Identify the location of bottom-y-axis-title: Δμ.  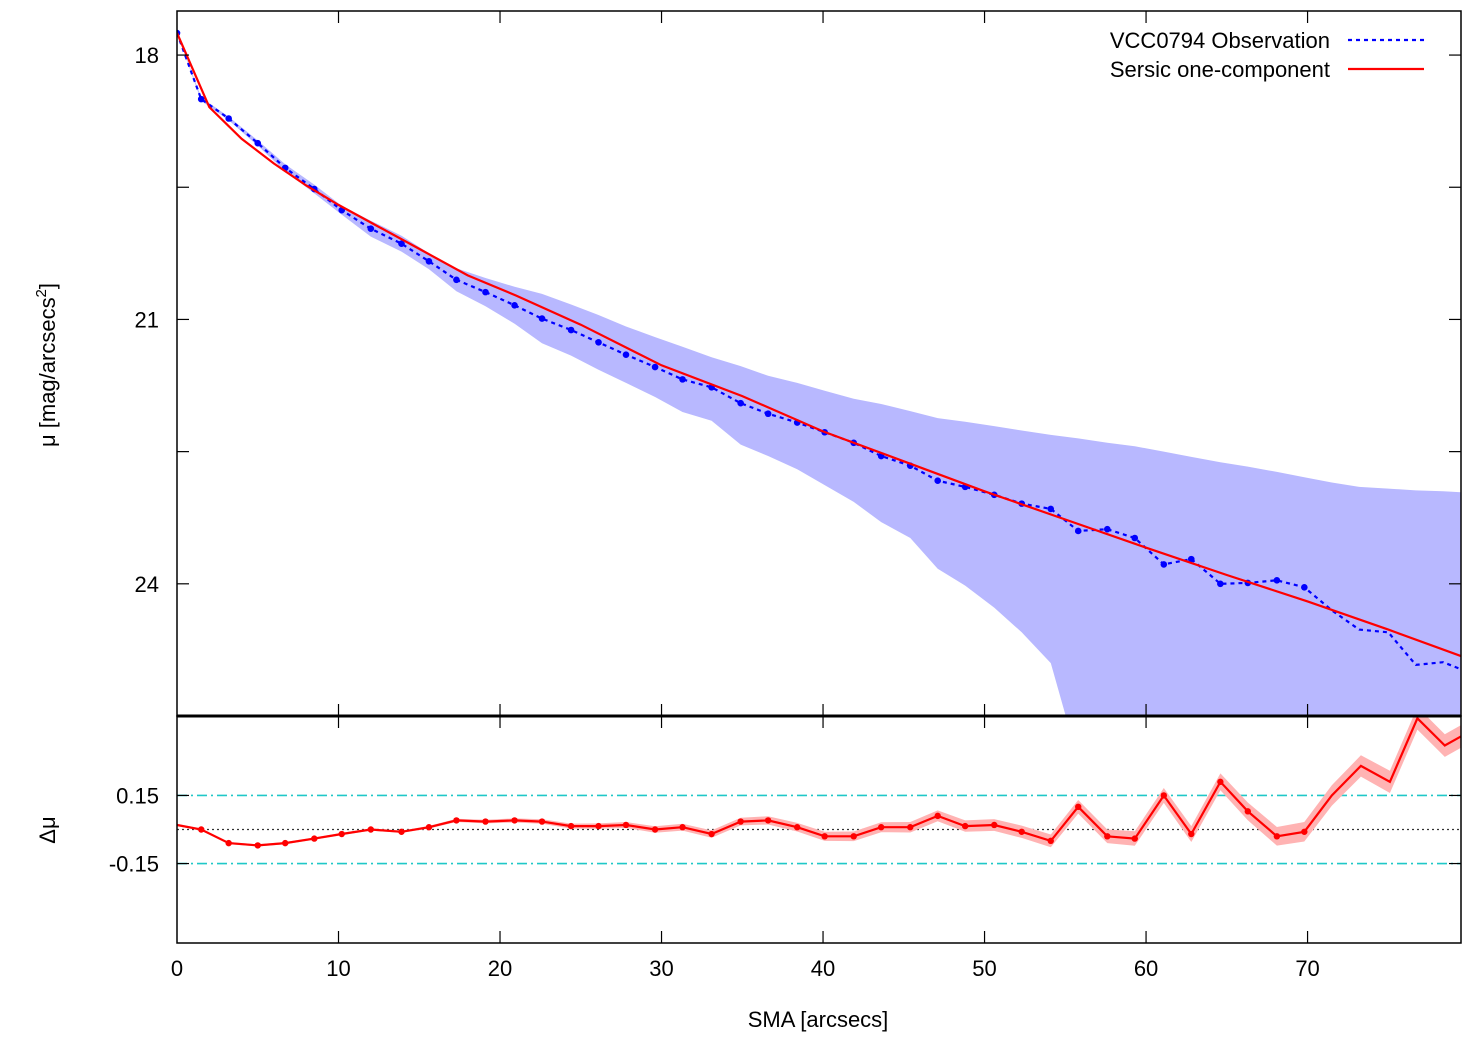
(47, 829).